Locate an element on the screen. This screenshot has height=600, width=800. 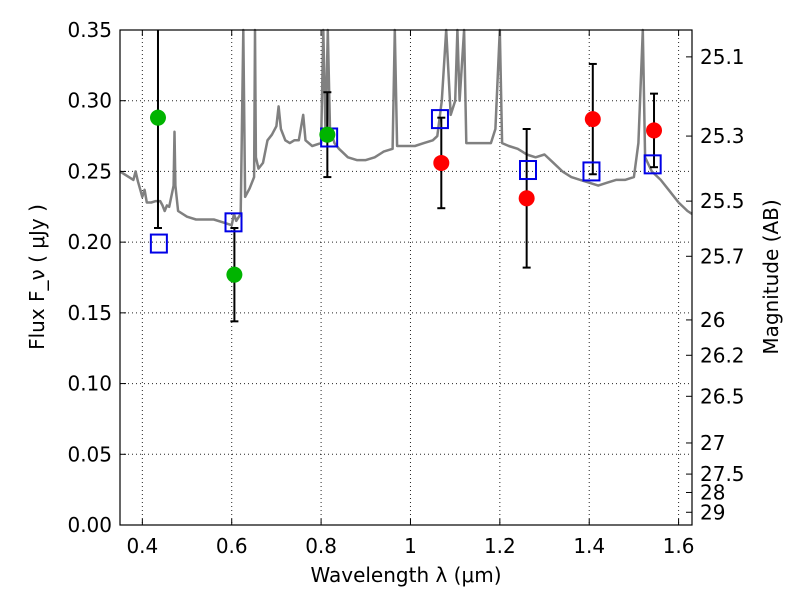
x-tick-label: 1 is located at coordinates (410, 546).